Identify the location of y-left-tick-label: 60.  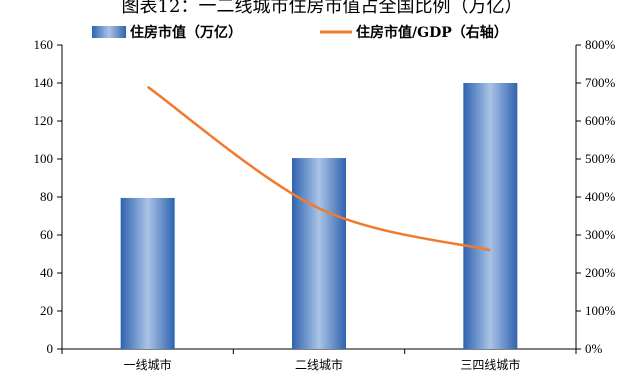
(46, 234).